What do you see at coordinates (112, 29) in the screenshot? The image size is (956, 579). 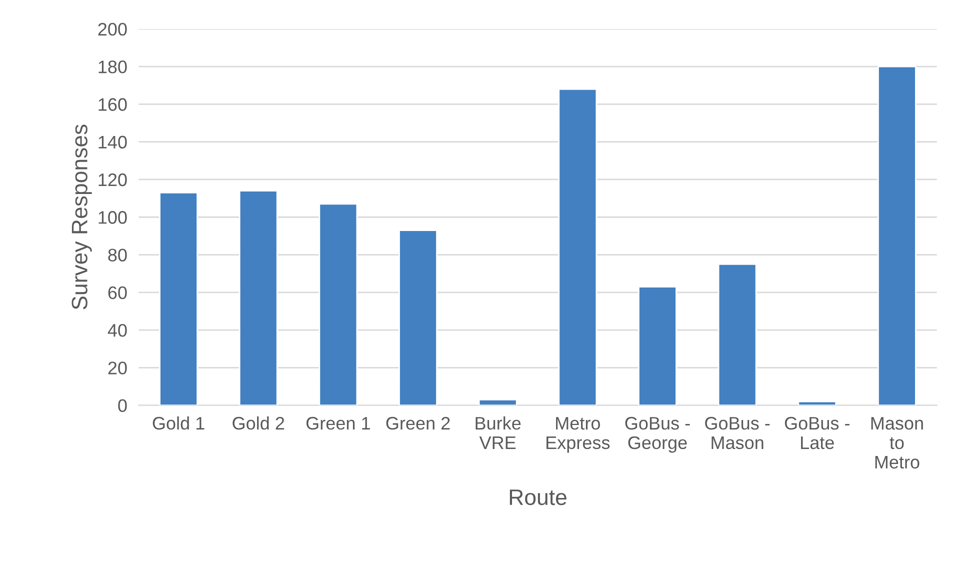 I see `y-tick-label: 200` at bounding box center [112, 29].